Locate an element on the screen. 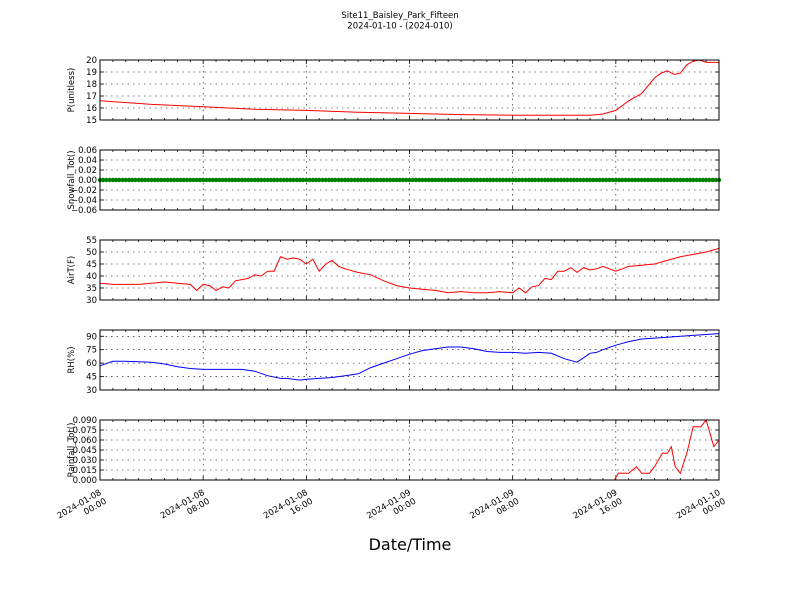 This screenshot has height=600, width=800. y-tick-label: 0.06 is located at coordinates (87, 151).